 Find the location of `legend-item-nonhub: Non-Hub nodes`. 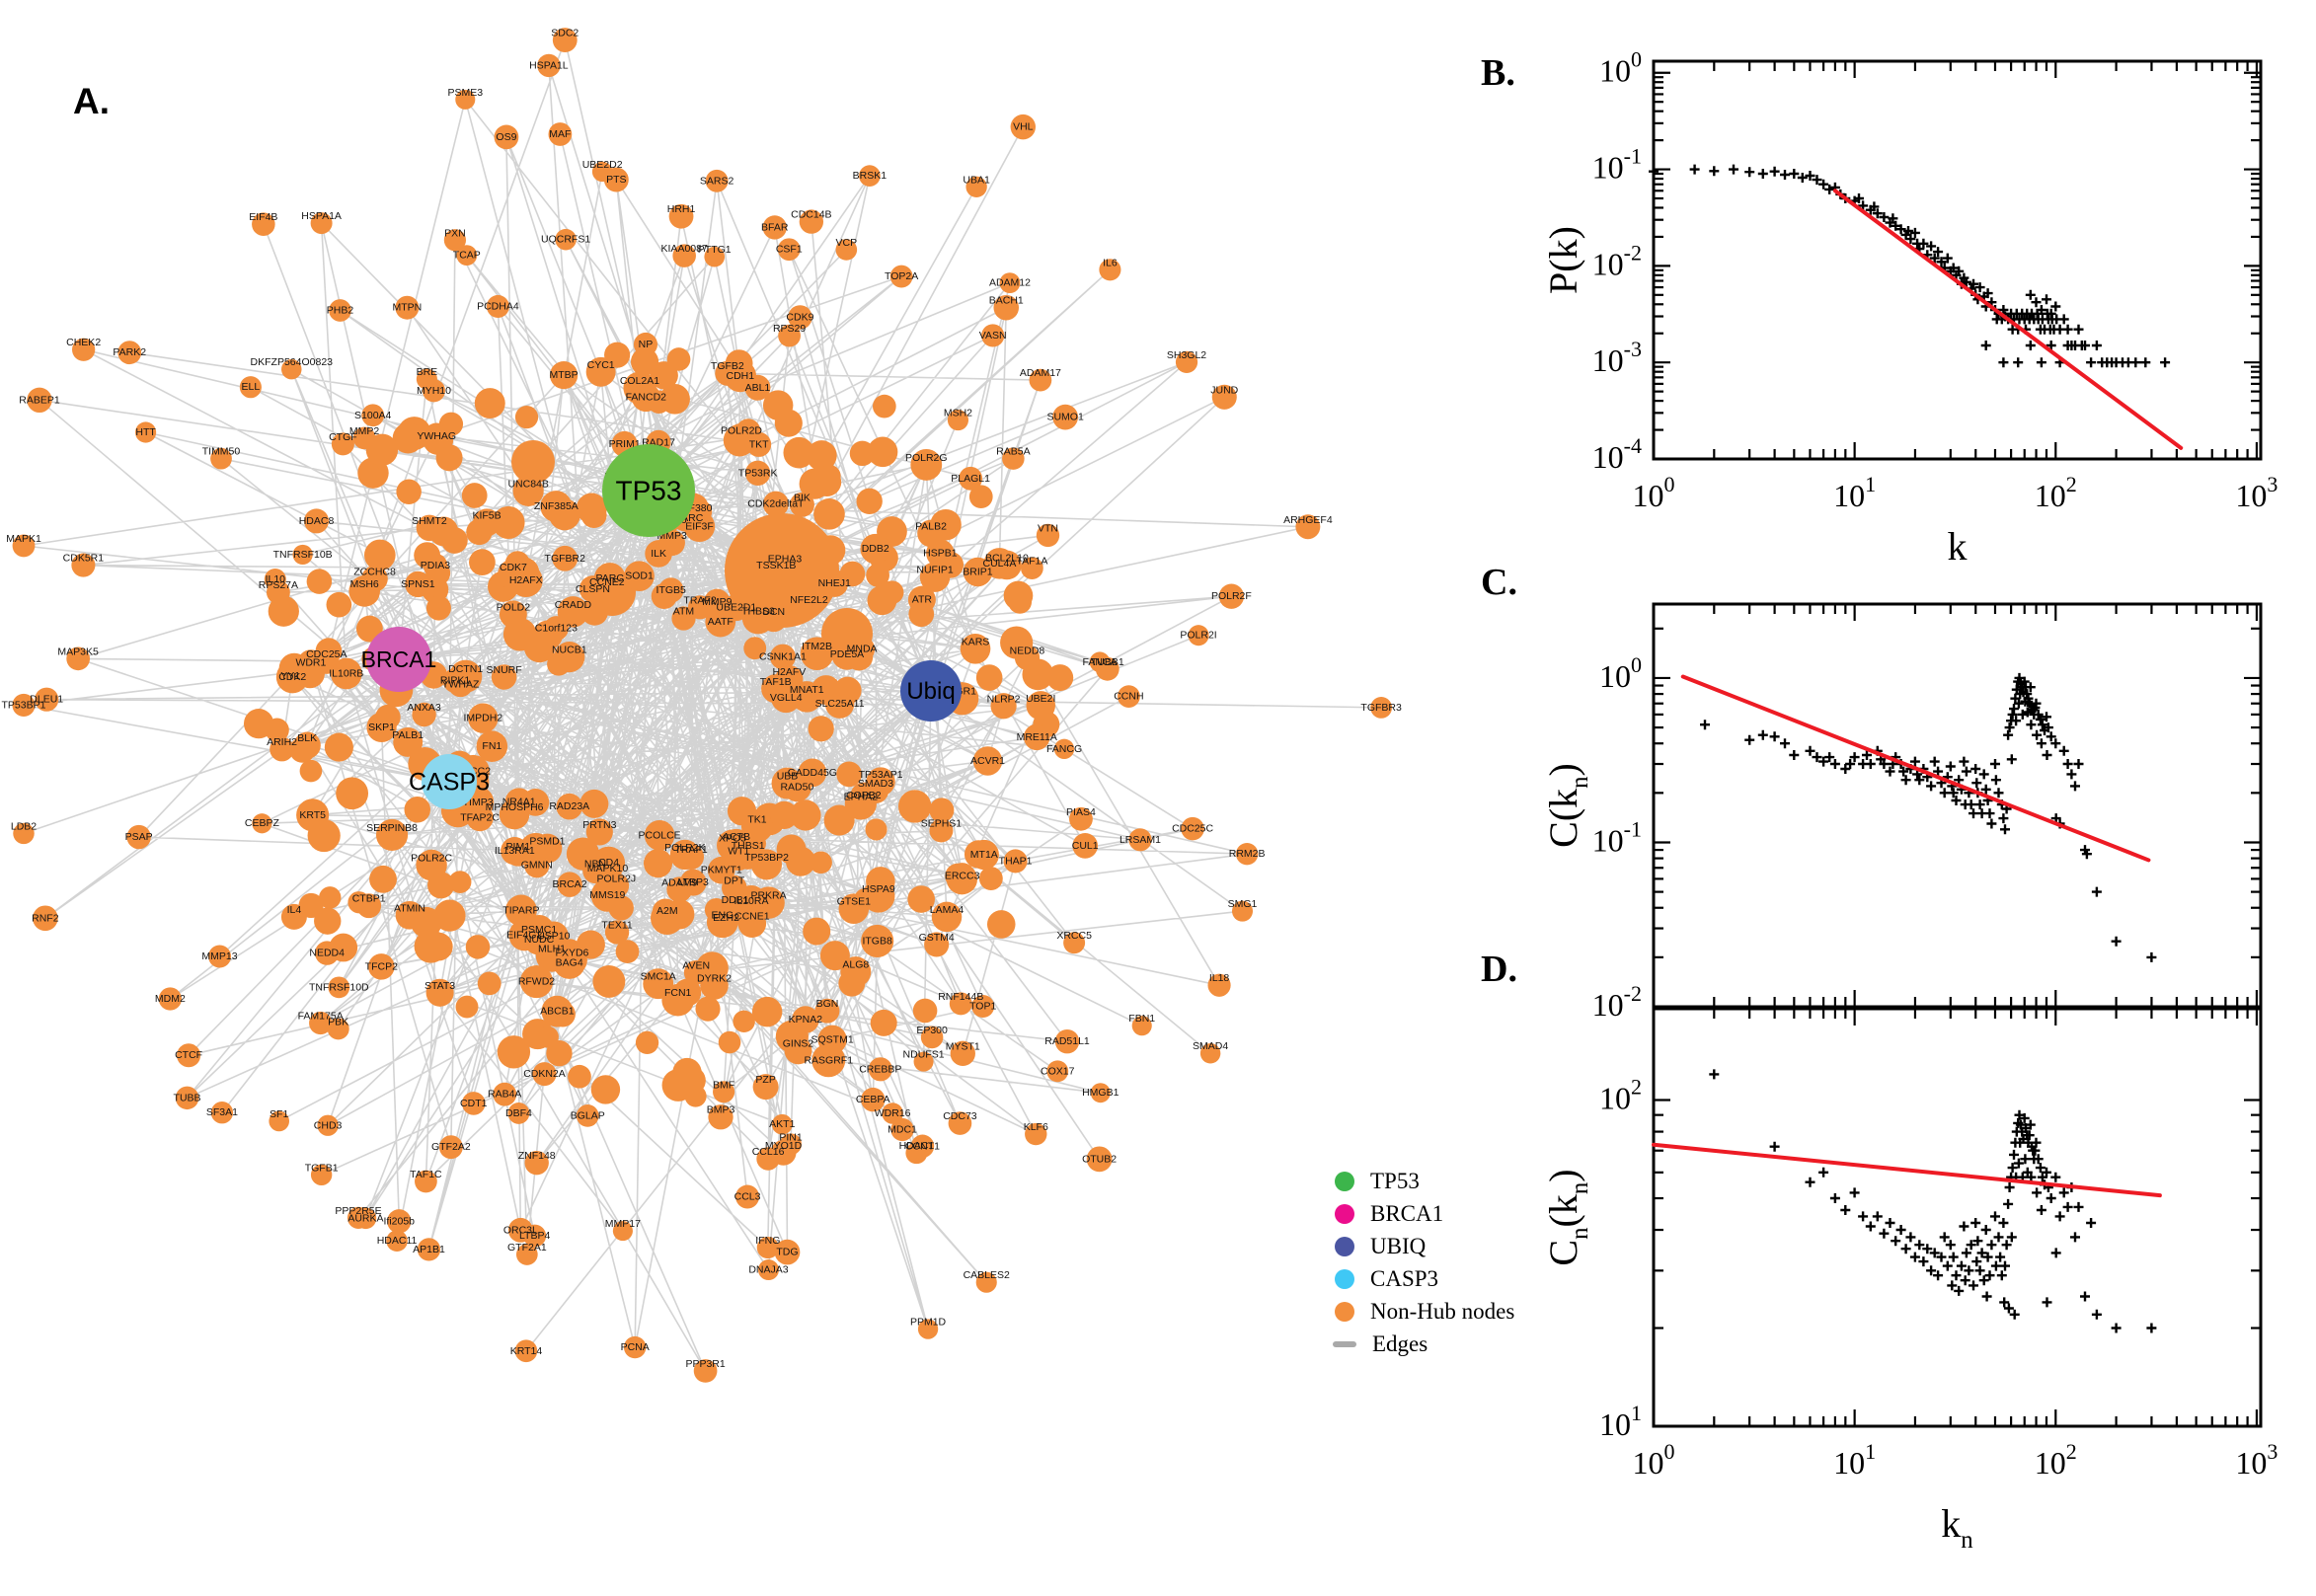

legend-item-nonhub: Non-Hub nodes is located at coordinates (1461, 1311).